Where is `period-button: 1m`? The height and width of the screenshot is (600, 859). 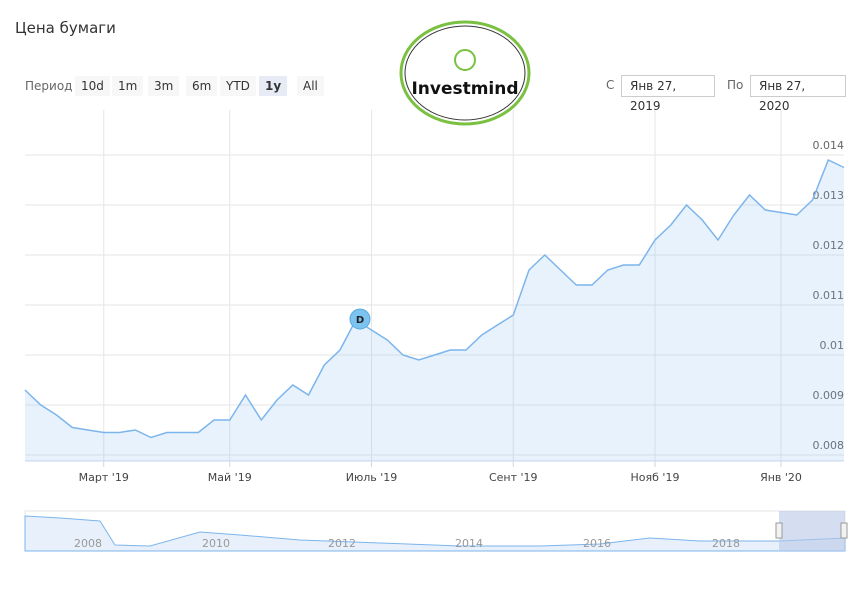 period-button: 1m is located at coordinates (128, 86).